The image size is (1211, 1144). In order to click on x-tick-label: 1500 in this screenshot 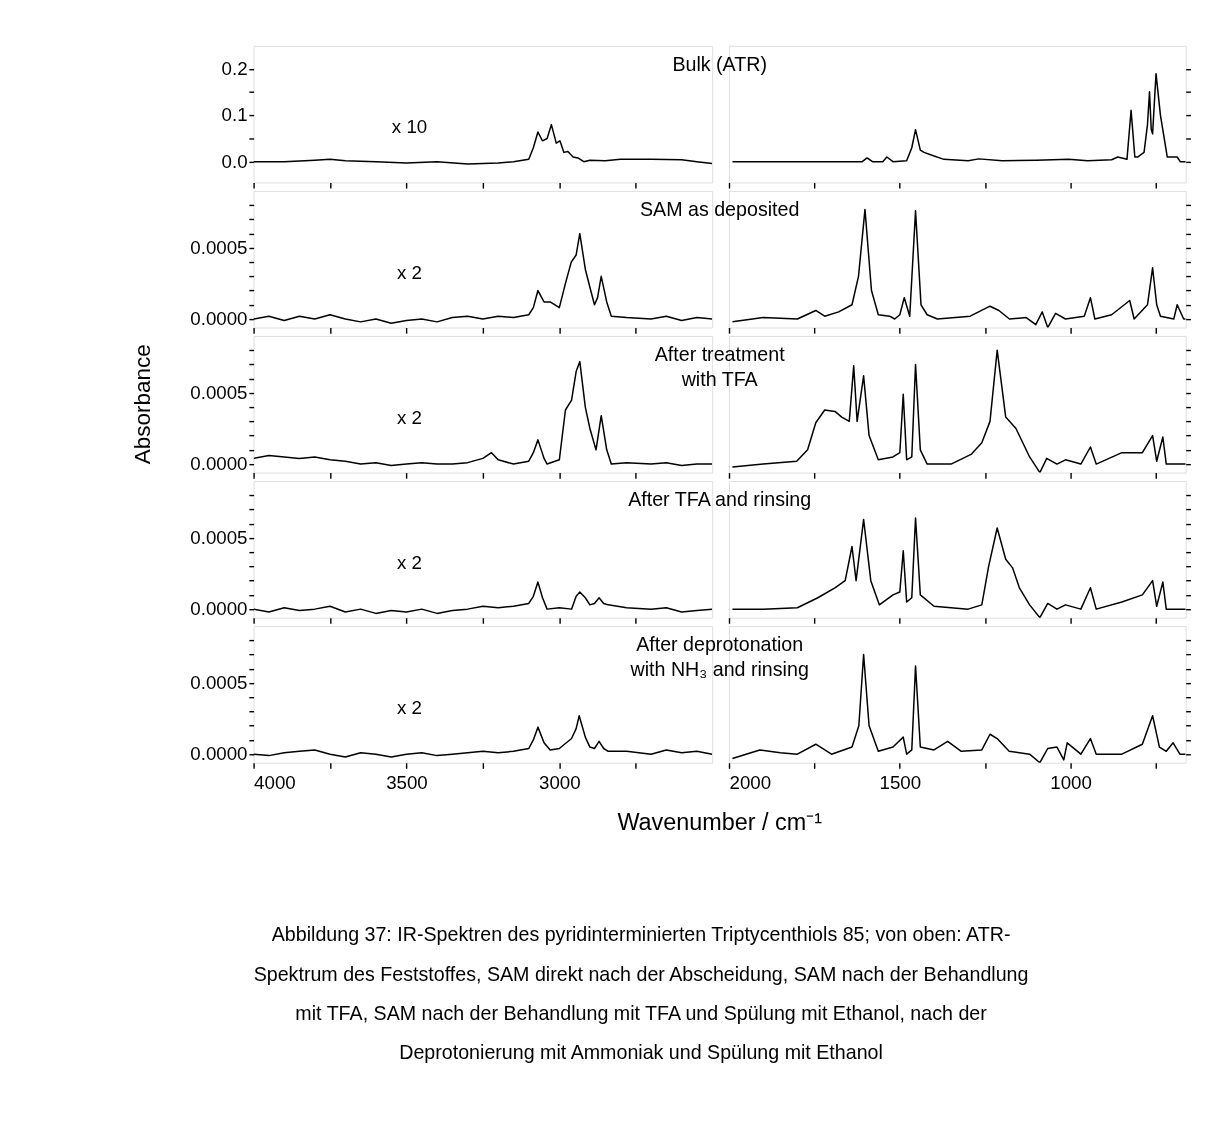, I will do `click(900, 783)`.